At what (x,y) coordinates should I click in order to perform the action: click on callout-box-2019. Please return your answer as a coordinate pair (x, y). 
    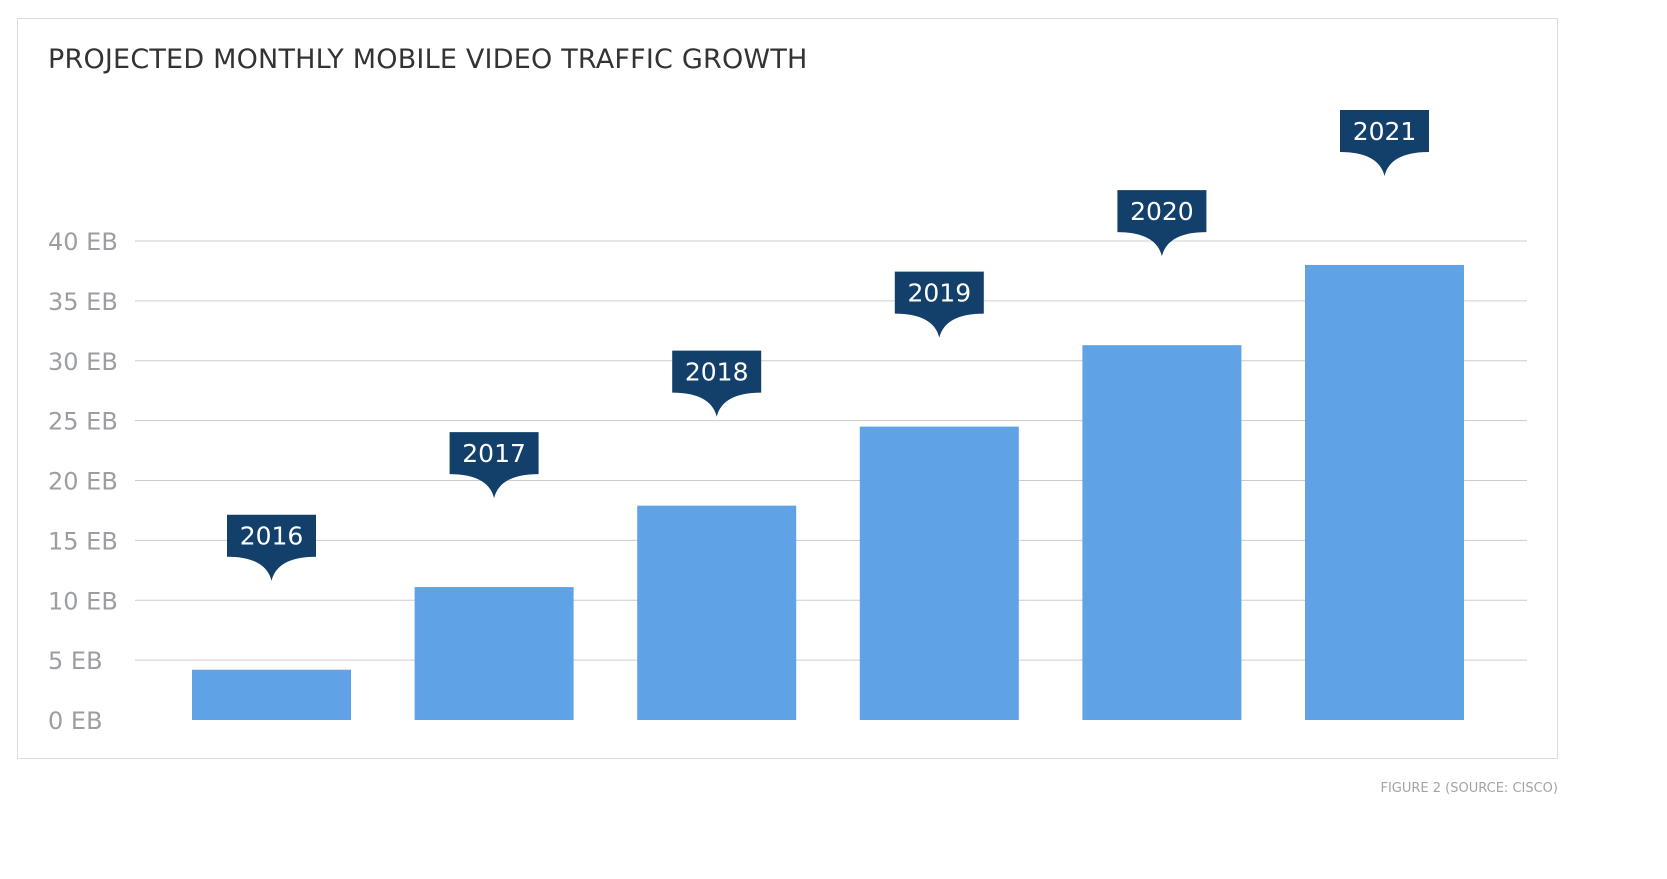
    Looking at the image, I should click on (939, 304).